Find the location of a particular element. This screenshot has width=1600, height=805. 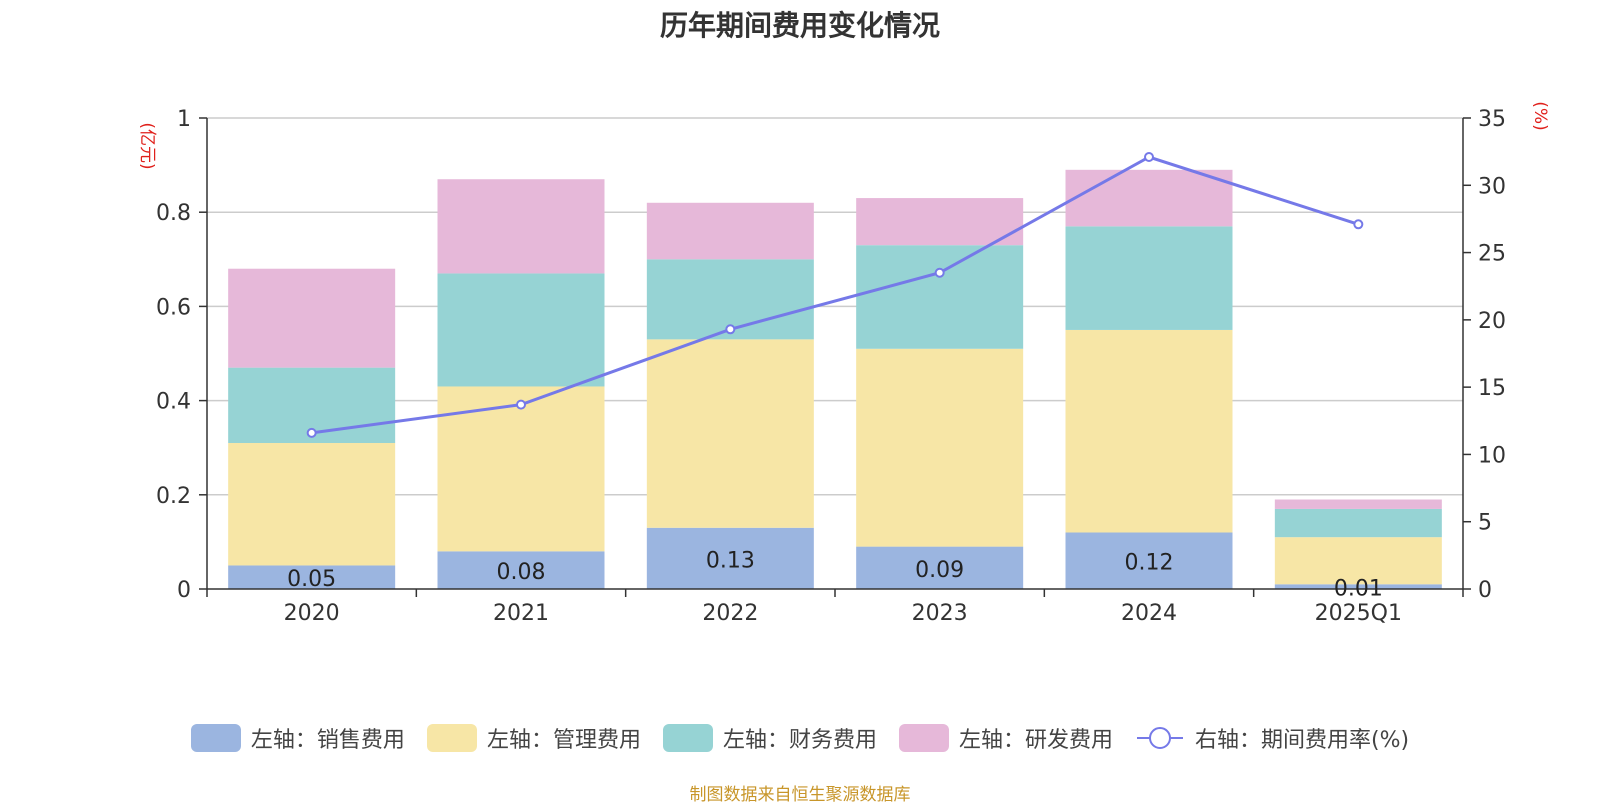

right-axis-tick-label: 25 is located at coordinates (1492, 254).